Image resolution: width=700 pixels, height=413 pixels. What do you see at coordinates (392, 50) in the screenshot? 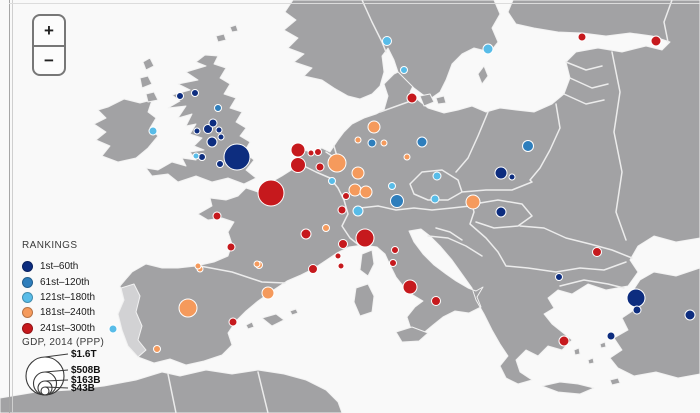
I see `scandinavia` at bounding box center [392, 50].